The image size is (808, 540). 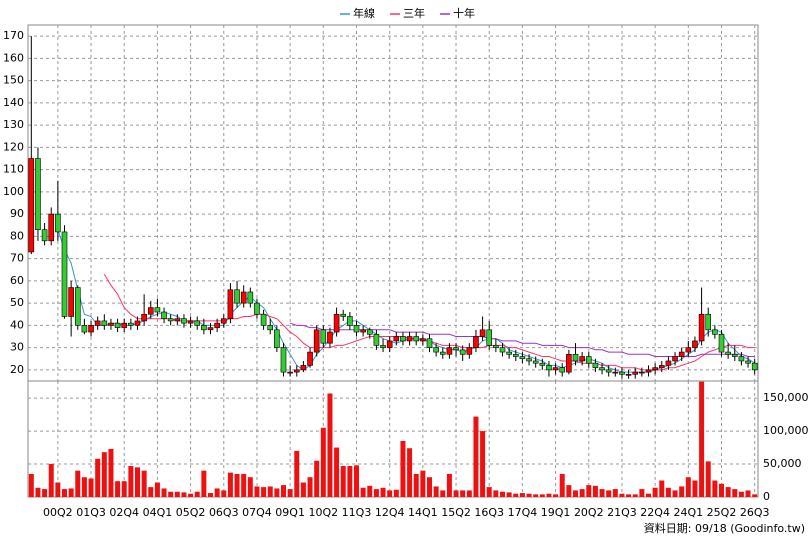 What do you see at coordinates (13, 80) in the screenshot?
I see `y-tick-label: 150` at bounding box center [13, 80].